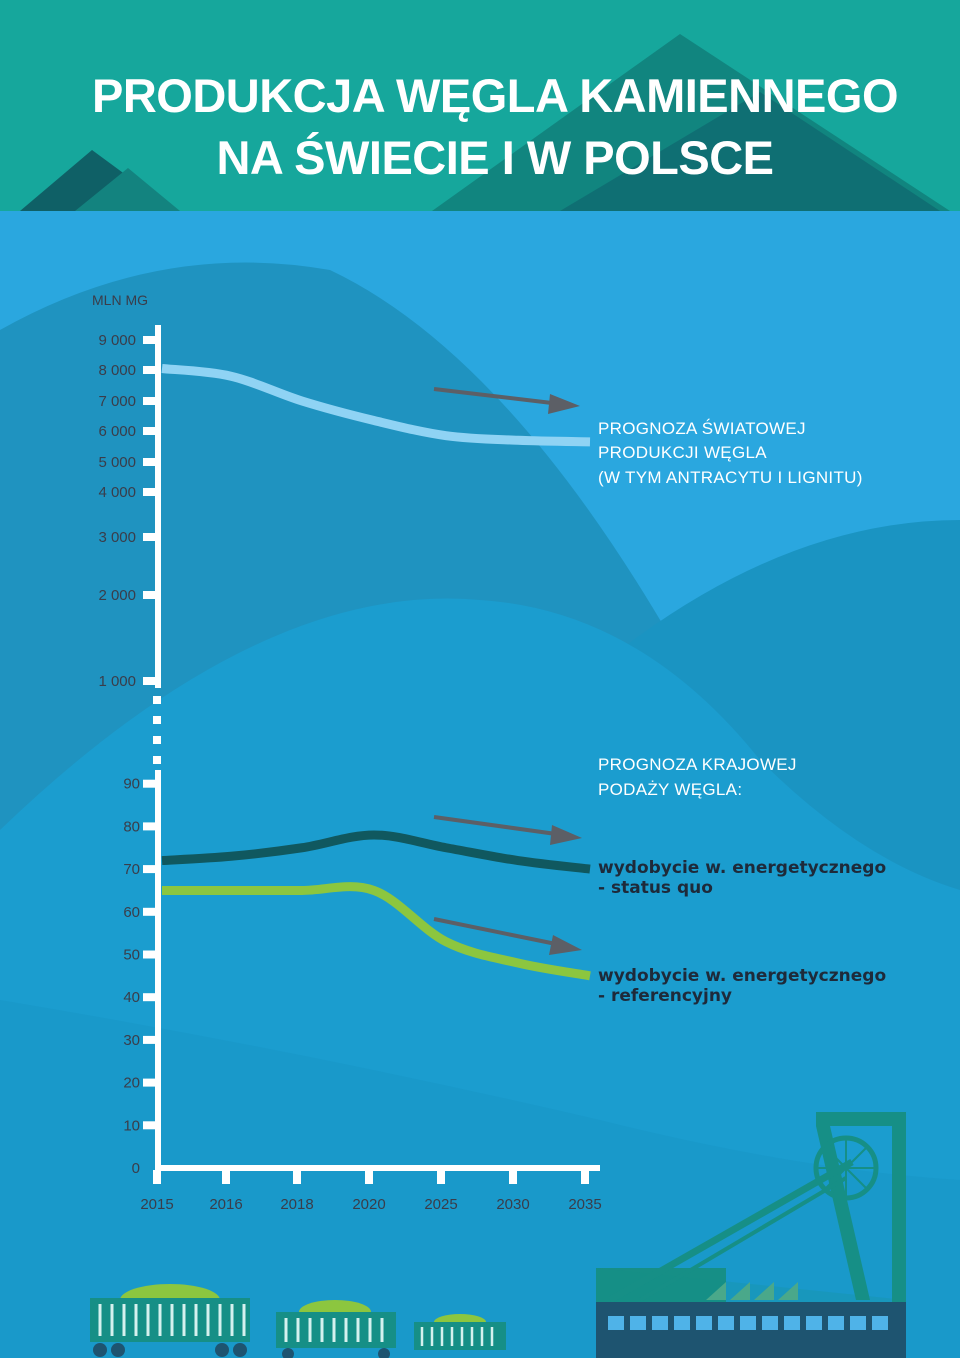  I want to click on legend-status-quo-line-1: wydobycie w. energetycznego, so click(742, 868).